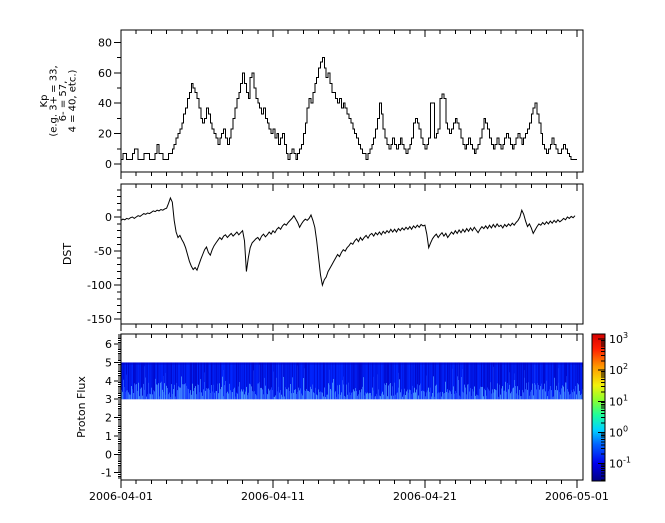  What do you see at coordinates (108, 399) in the screenshot?
I see `y-tick-label: 3` at bounding box center [108, 399].